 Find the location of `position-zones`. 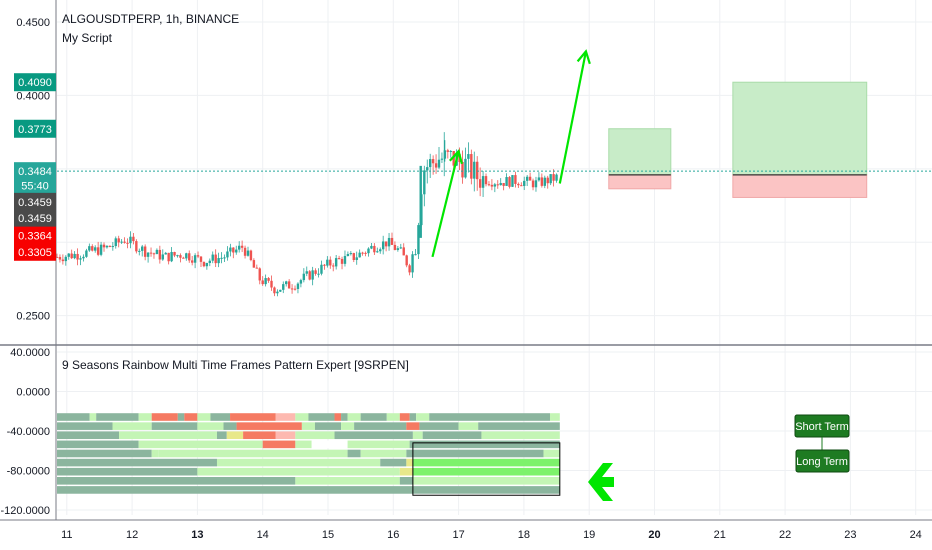

position-zones is located at coordinates (738, 139).